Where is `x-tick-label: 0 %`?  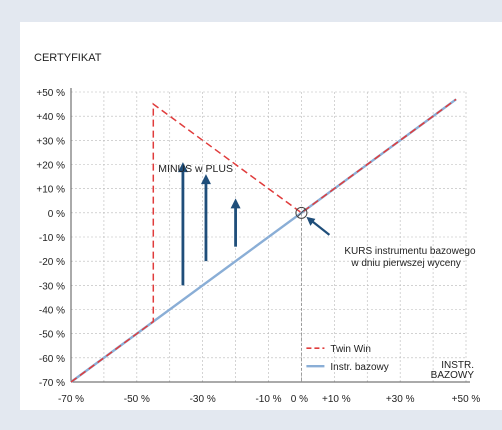 x-tick-label: 0 % is located at coordinates (299, 399).